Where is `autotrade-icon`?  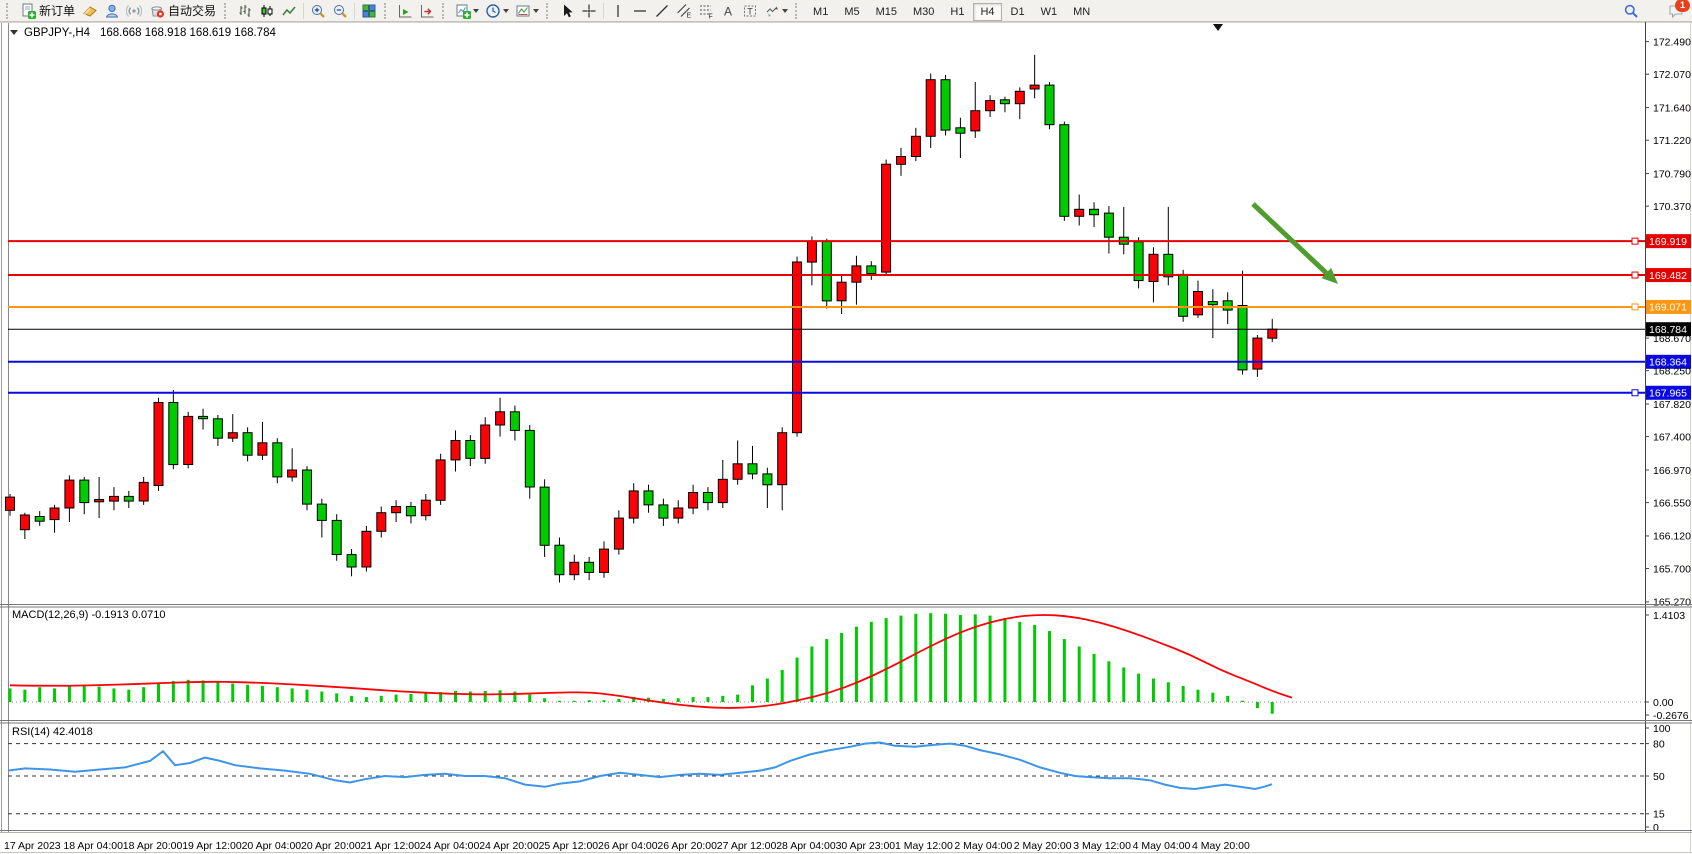
autotrade-icon is located at coordinates (158, 11).